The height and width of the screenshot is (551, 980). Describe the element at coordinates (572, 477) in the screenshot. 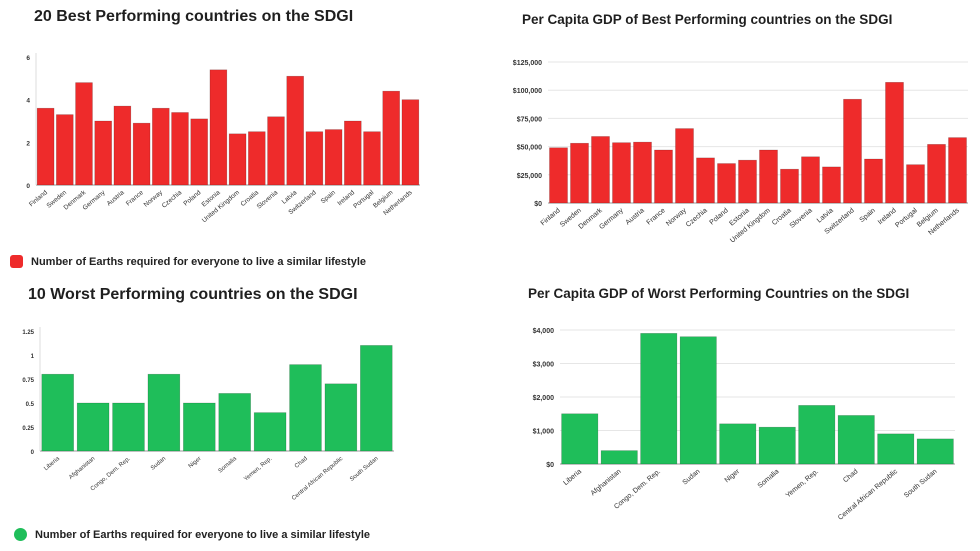

I see `chart4-xtick-label: Liberia` at that location.